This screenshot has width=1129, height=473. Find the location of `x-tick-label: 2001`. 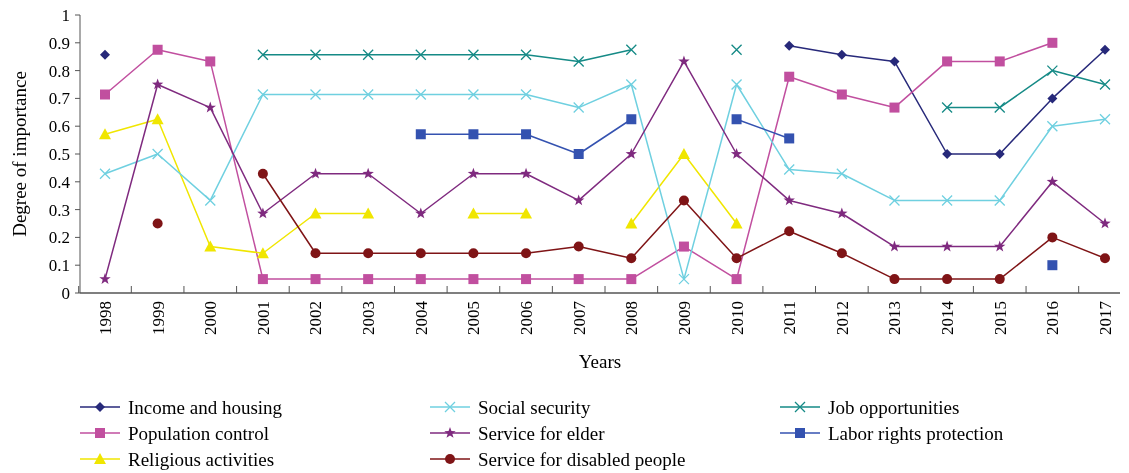

x-tick-label: 2001 is located at coordinates (263, 318).